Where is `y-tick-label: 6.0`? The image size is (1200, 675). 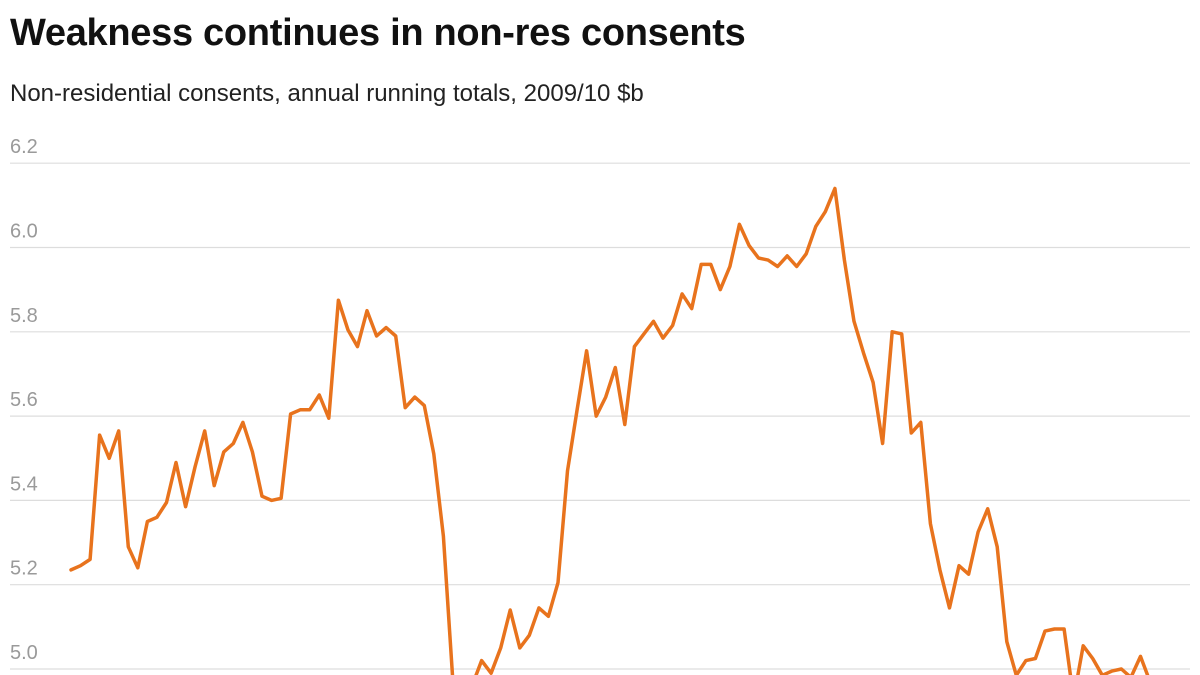 y-tick-label: 6.0 is located at coordinates (24, 232).